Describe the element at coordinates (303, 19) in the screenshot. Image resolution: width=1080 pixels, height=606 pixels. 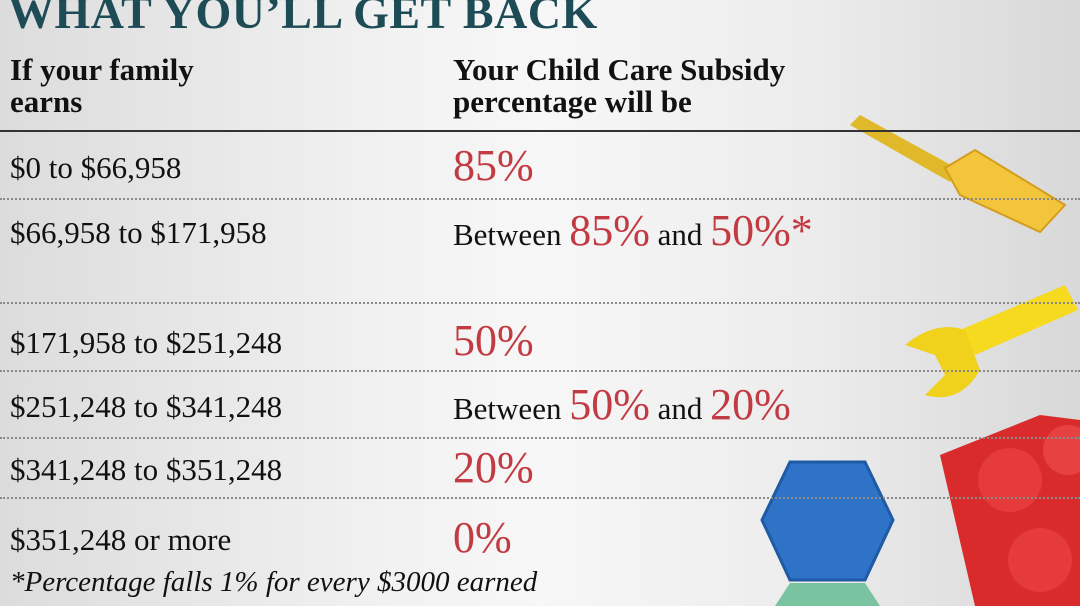
I see `title: WHAT YOU’LL GET BACK` at that location.